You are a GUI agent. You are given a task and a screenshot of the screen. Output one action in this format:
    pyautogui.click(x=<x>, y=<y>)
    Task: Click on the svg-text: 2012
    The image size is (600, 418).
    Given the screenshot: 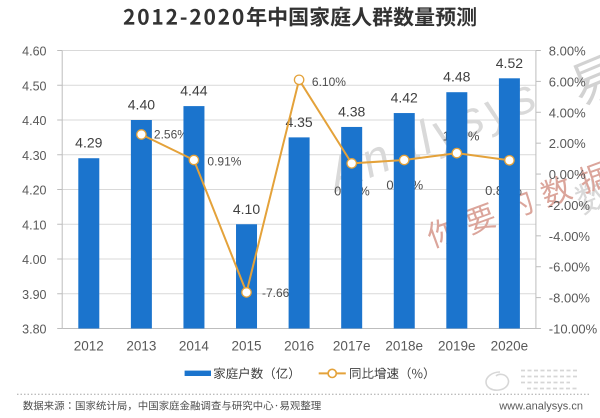 What is the action you would take?
    pyautogui.click(x=89, y=346)
    